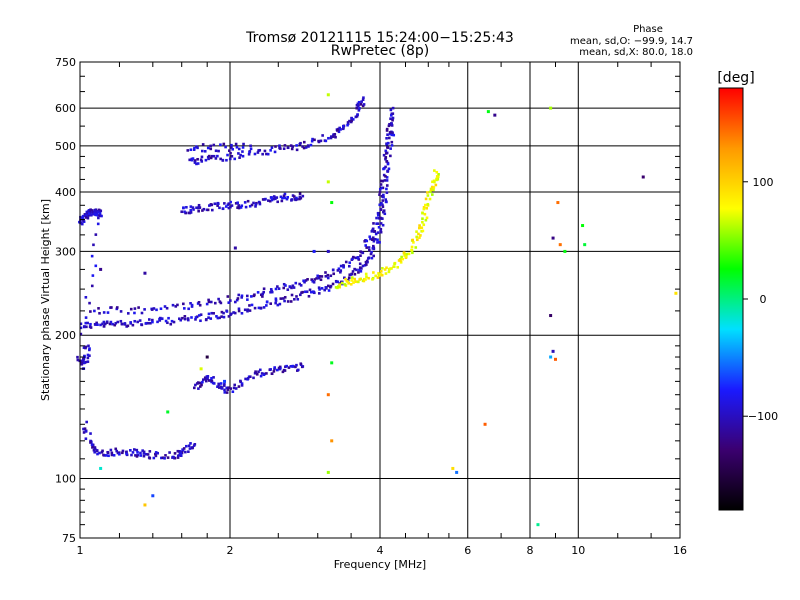 The image size is (800, 600). What do you see at coordinates (578, 550) in the screenshot?
I see `x-tick-label: 10` at bounding box center [578, 550].